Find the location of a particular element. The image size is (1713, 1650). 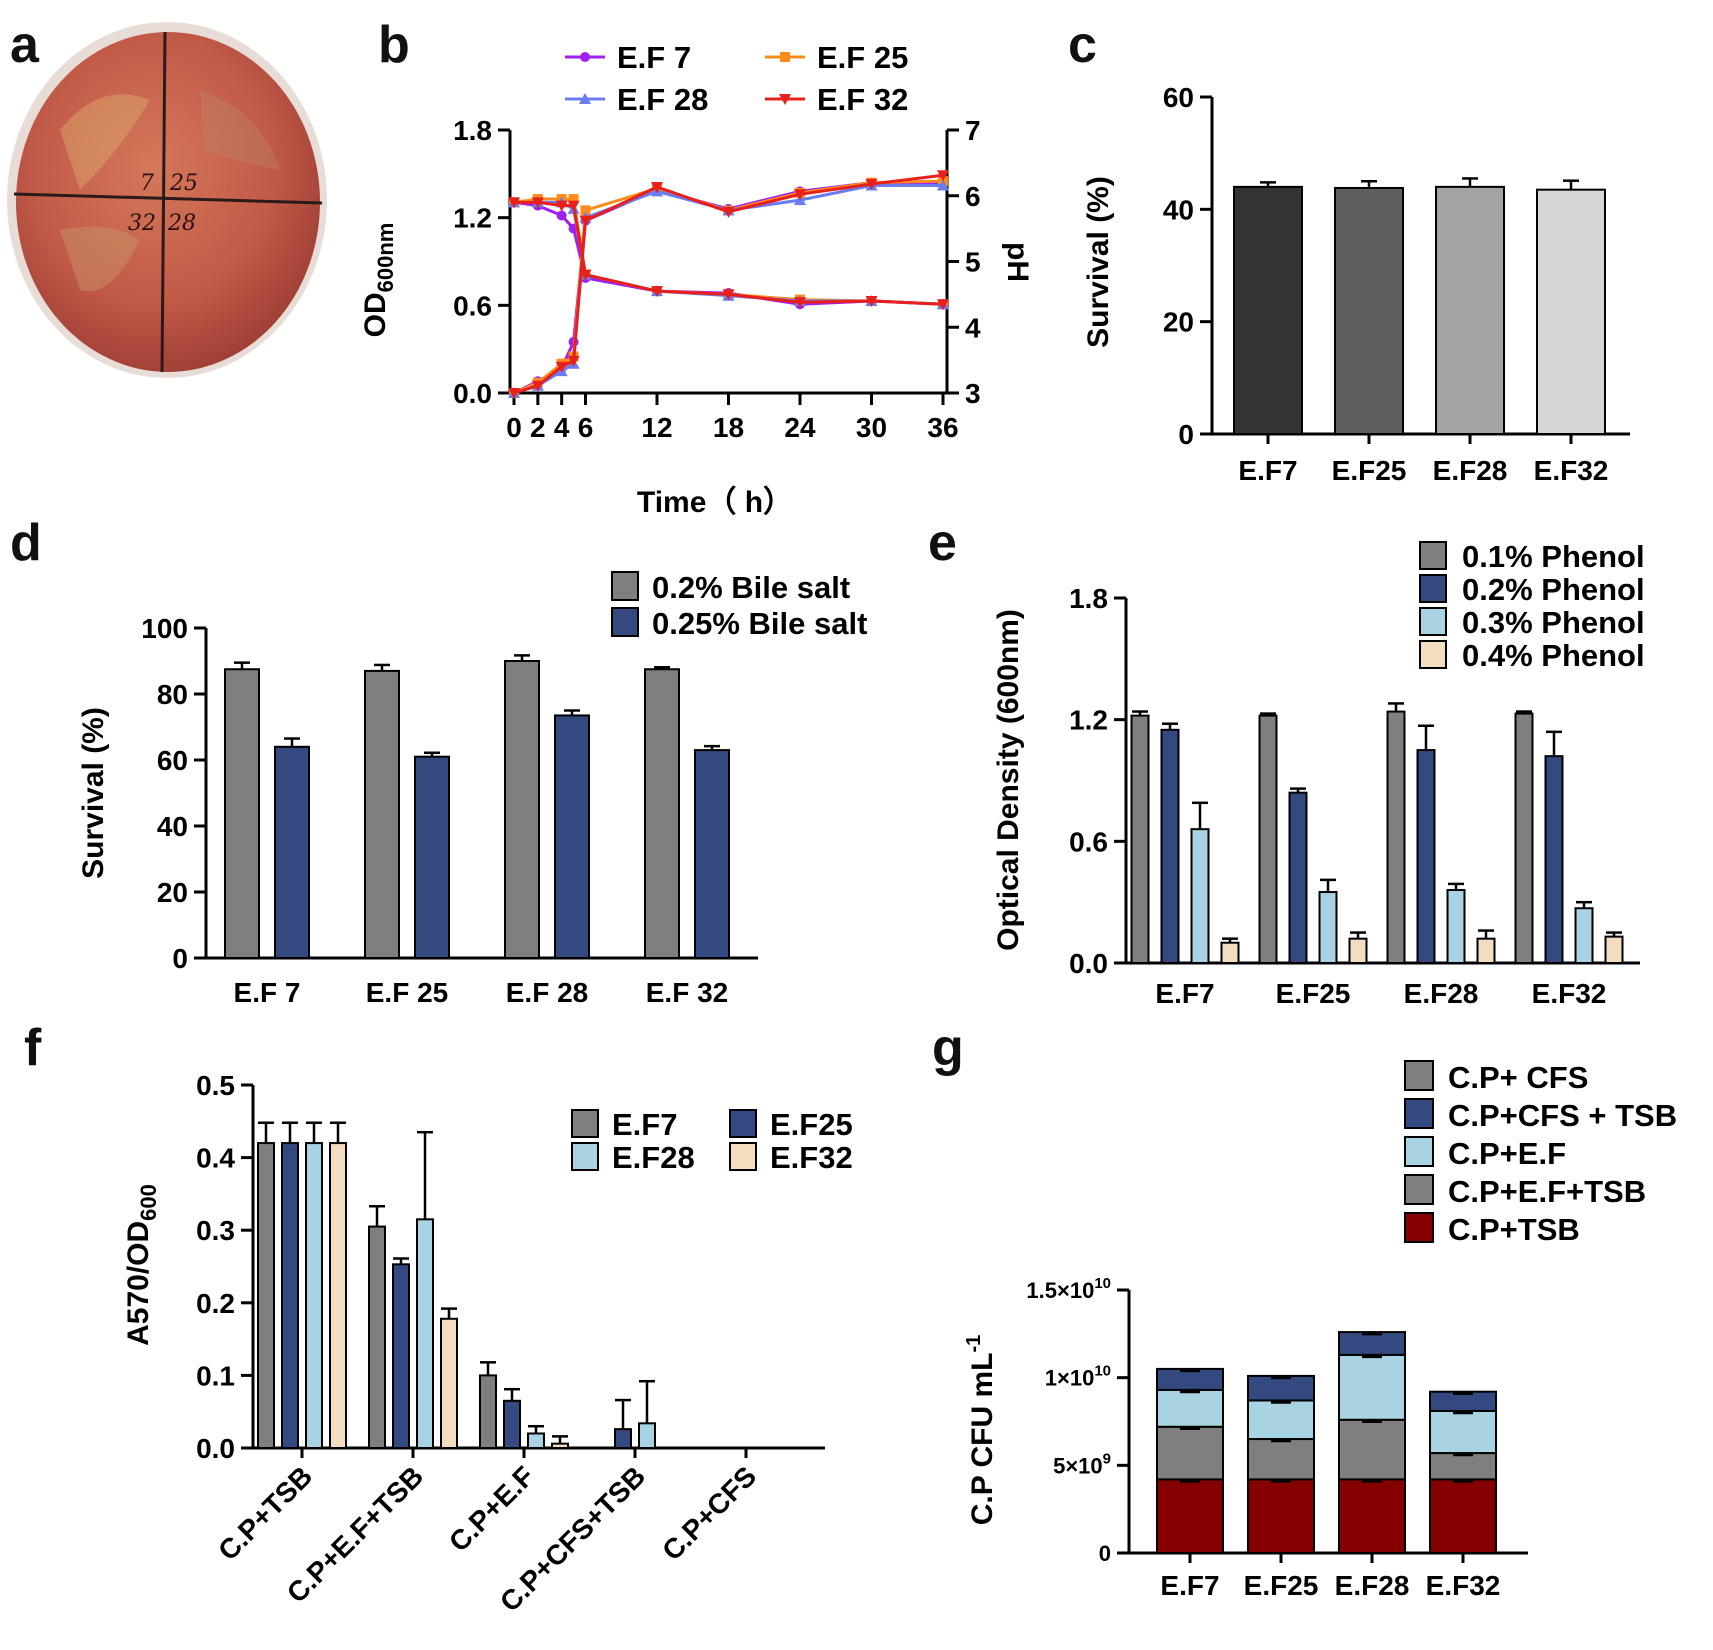

legend-label: 0.1% Phenol is located at coordinates (1553, 556).